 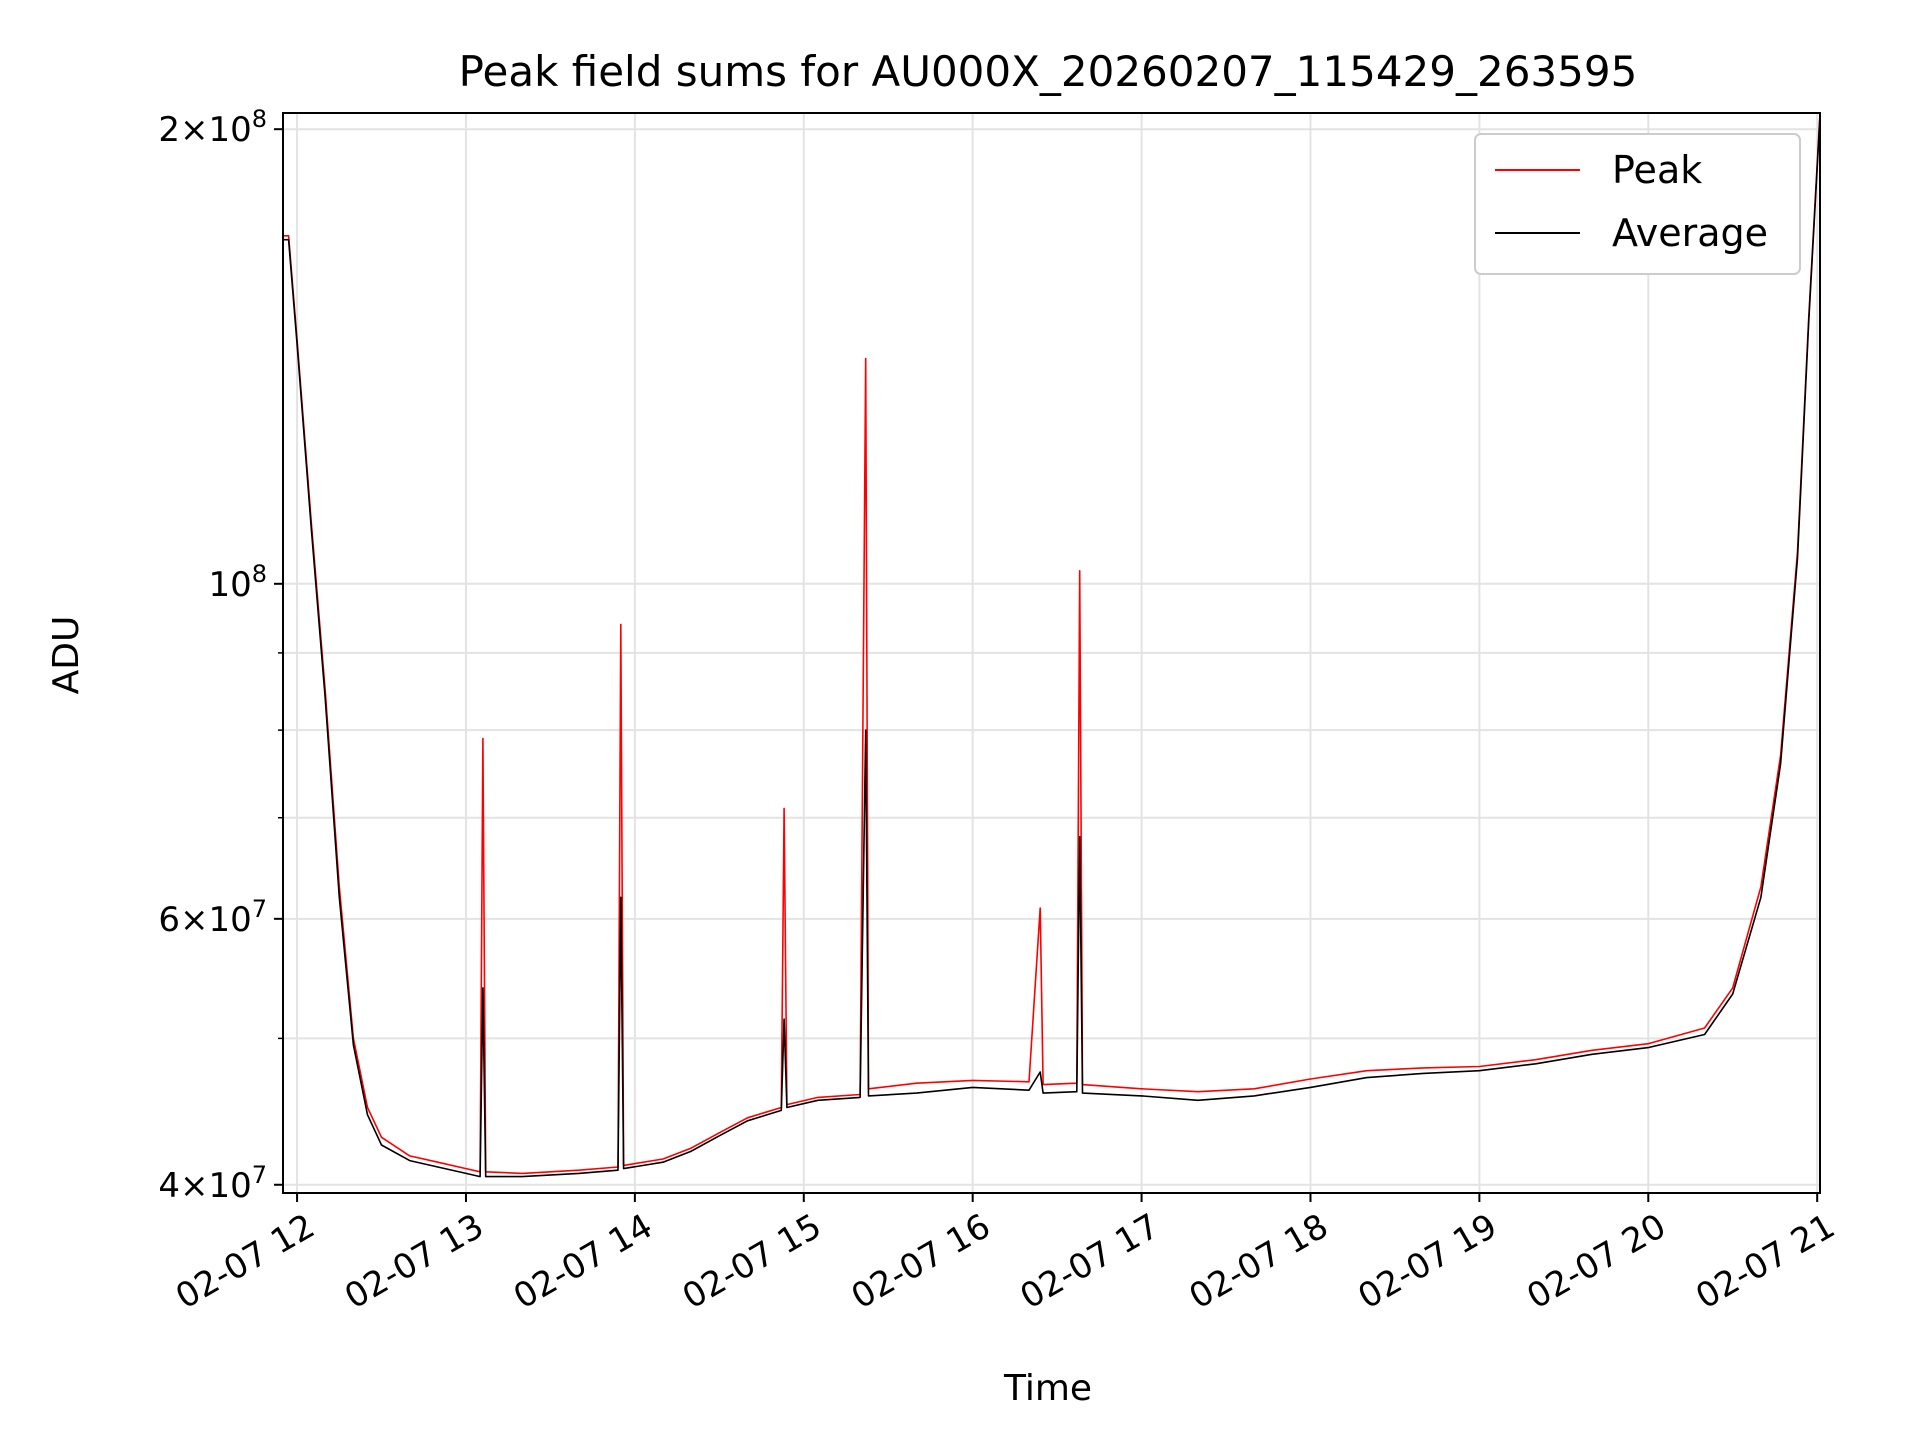 What do you see at coordinates (212, 127) in the screenshot?
I see `y-tick-label: 2×108` at bounding box center [212, 127].